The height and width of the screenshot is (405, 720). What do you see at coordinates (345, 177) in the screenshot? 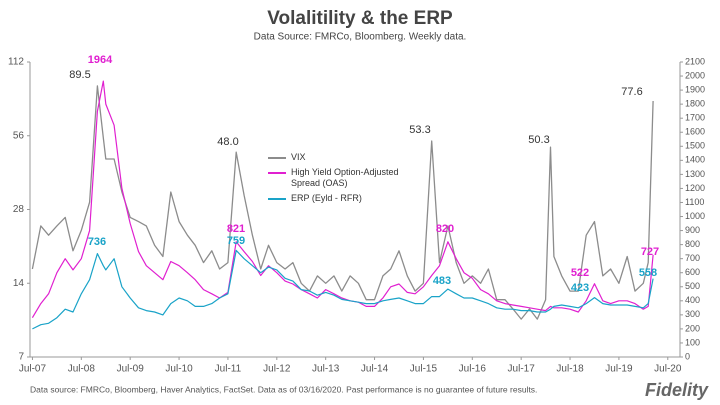
I see `legend-label: High Yield Option-Adjusted Spread (OAS)` at bounding box center [345, 177].